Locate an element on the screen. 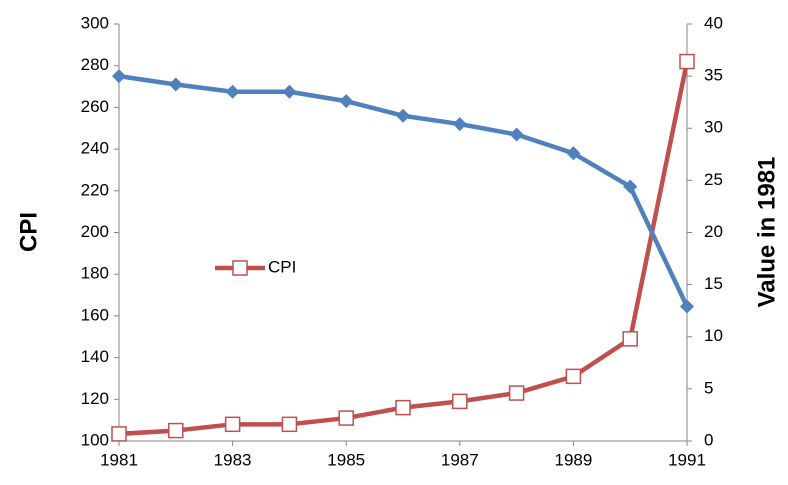  y-tick-label: 280 is located at coordinates (95, 64).